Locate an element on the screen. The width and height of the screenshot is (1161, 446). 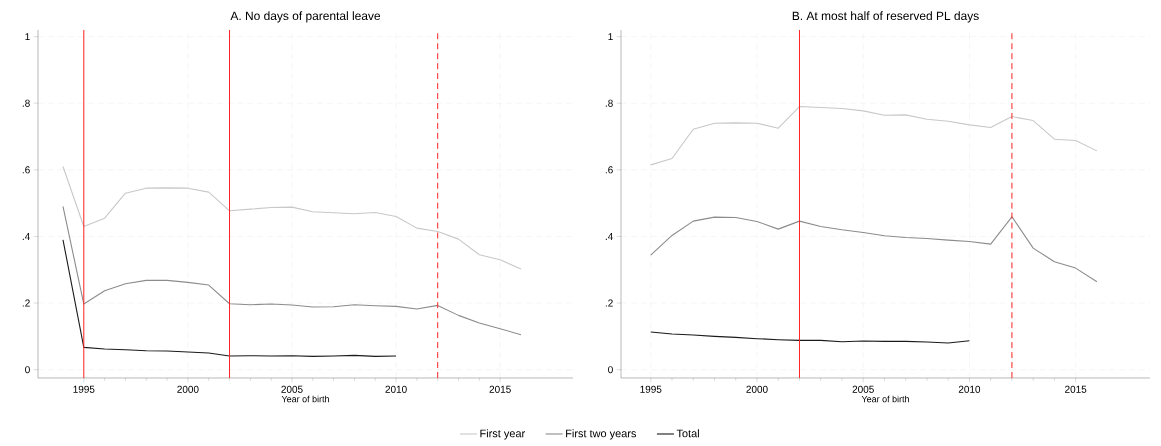
legend-label: First two years is located at coordinates (601, 434).